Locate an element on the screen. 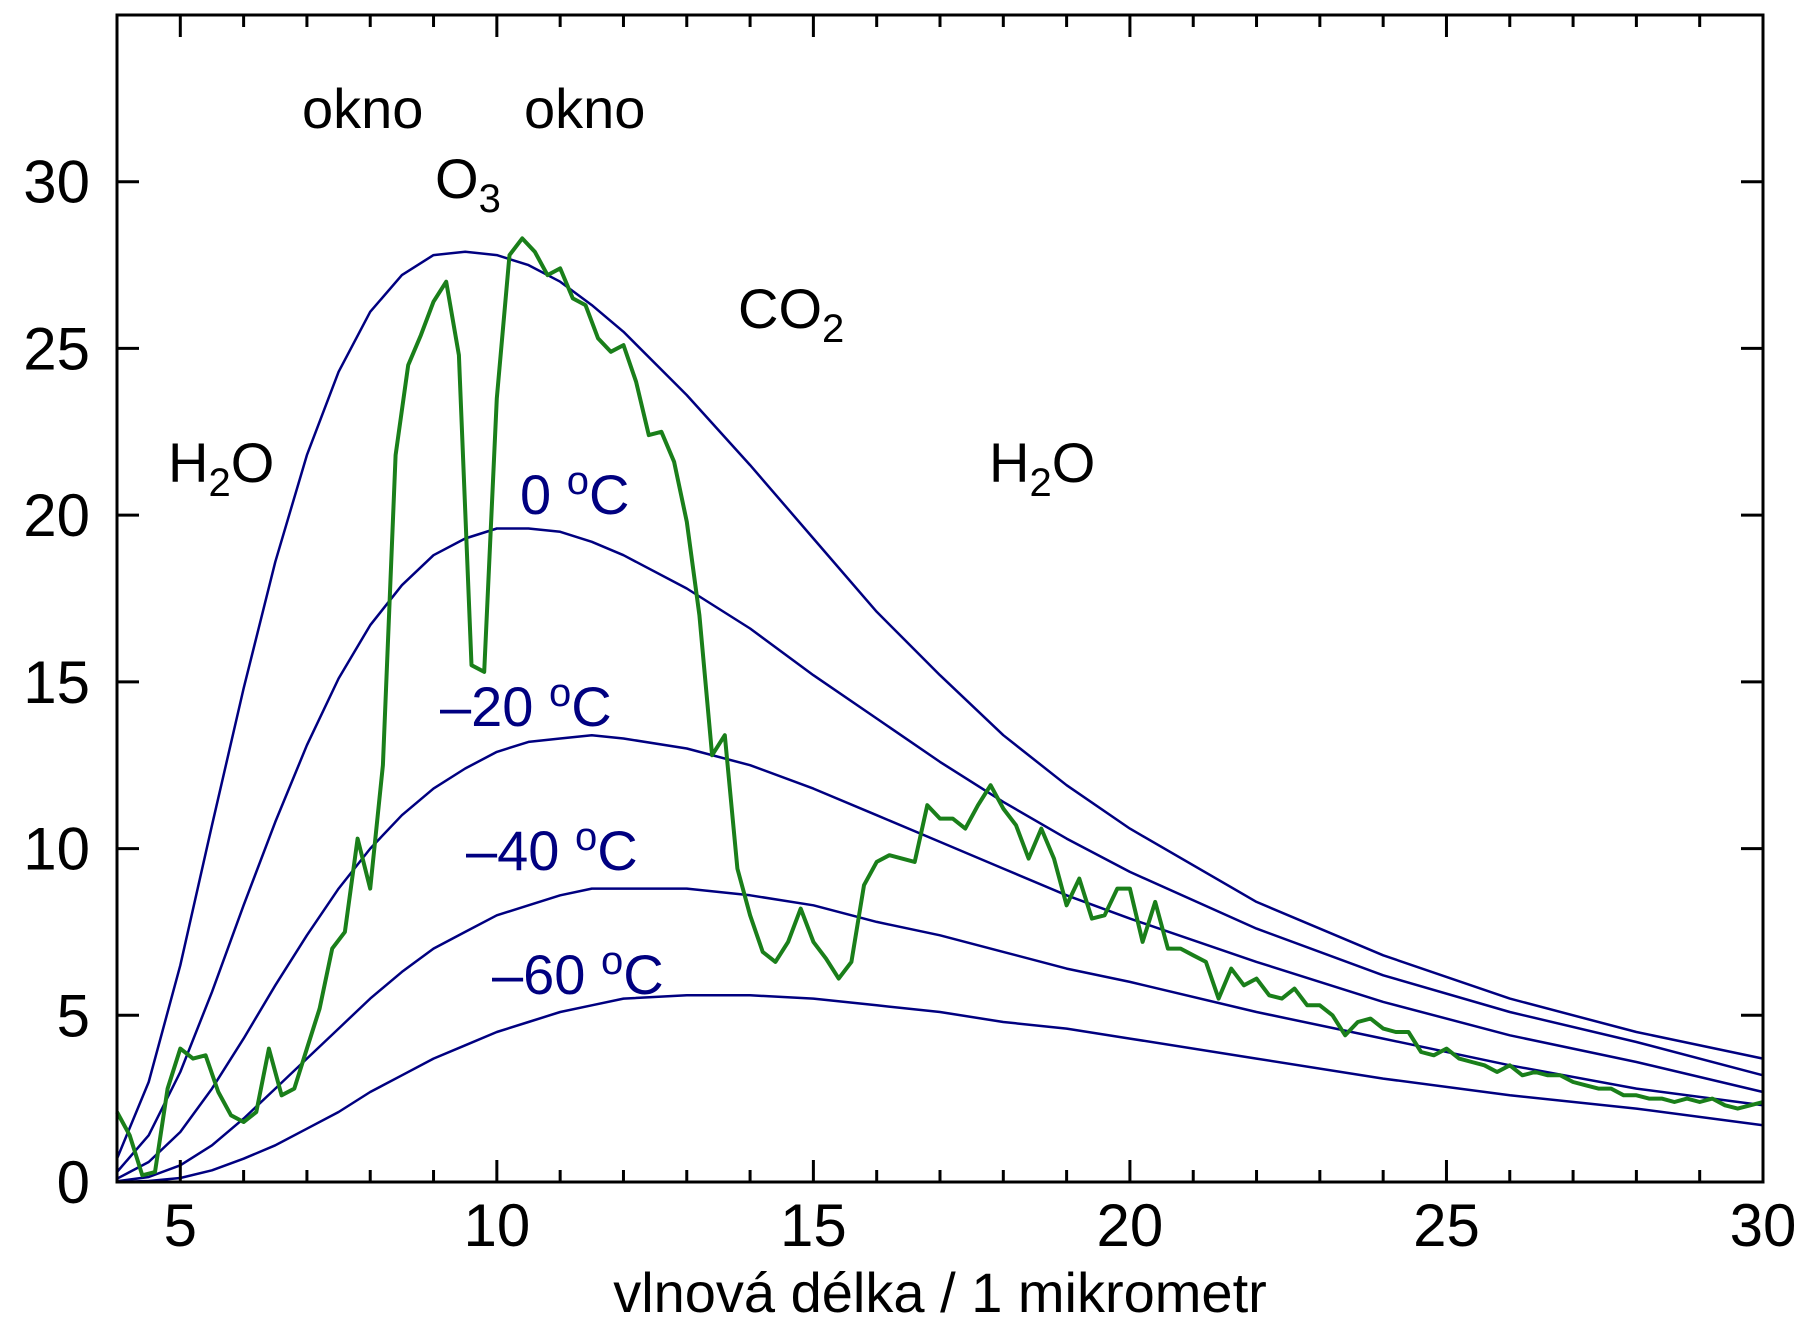  annotation-h2o-right-tail: O is located at coordinates (1074, 462).